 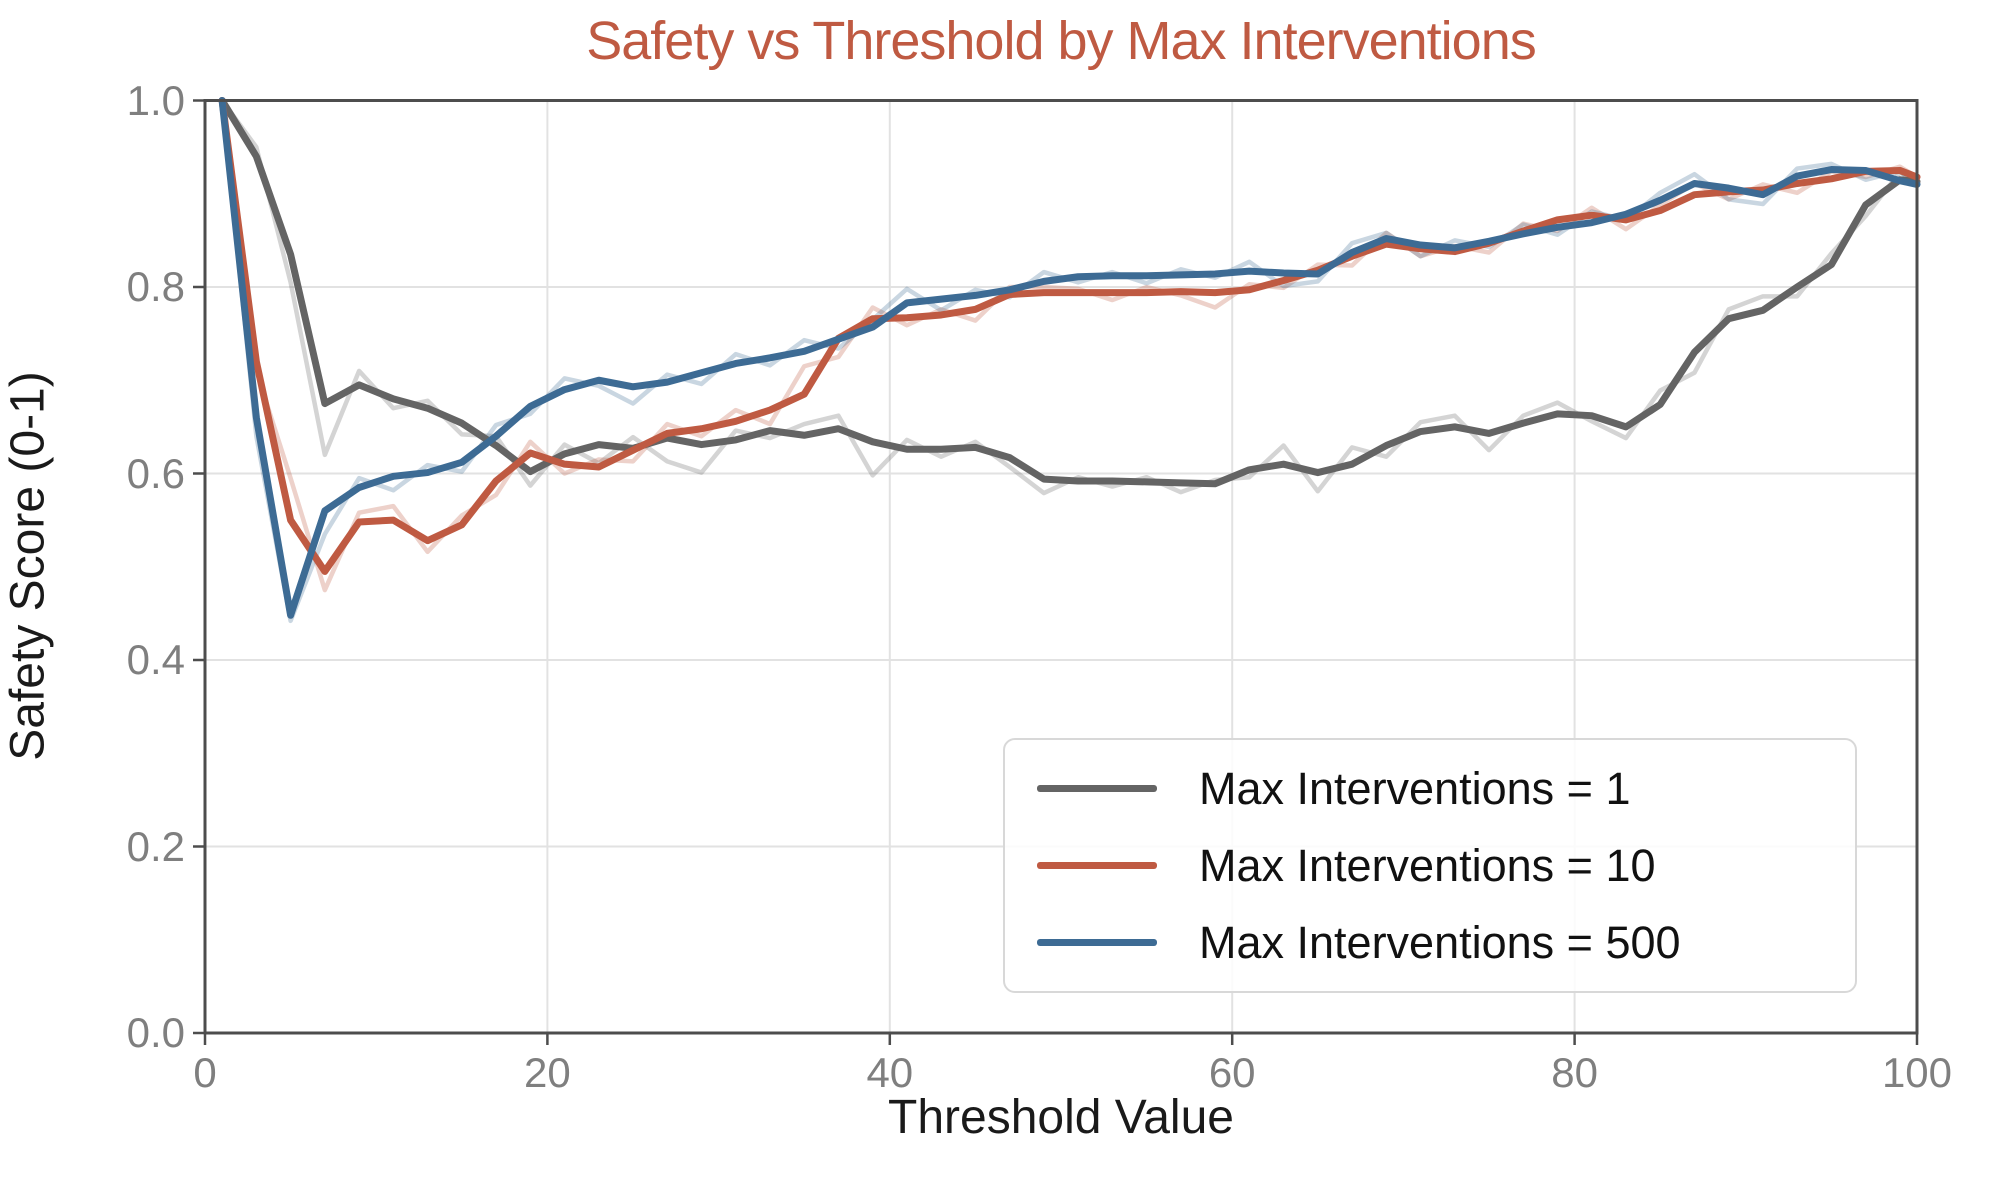 I want to click on legend-item: Max Interventions = 500, so click(x=1430, y=943).